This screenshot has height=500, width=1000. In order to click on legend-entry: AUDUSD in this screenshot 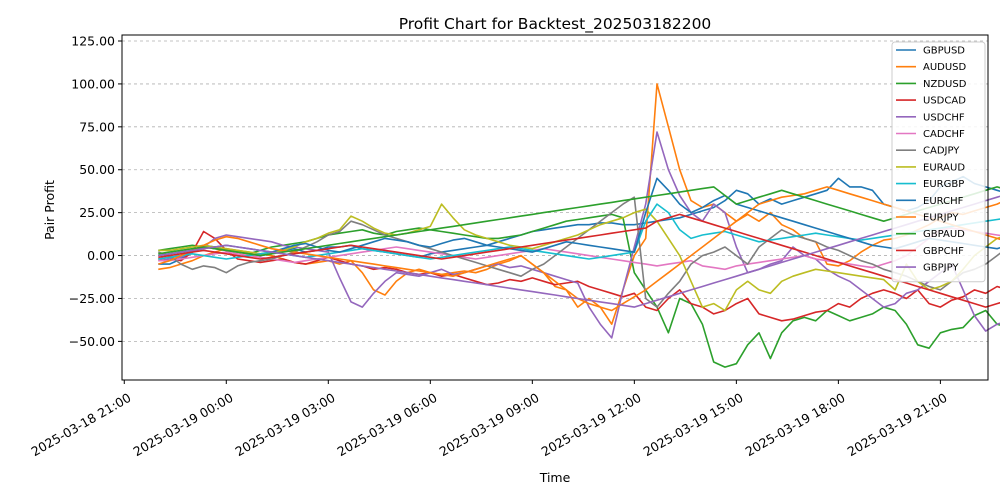, I will do `click(945, 67)`.